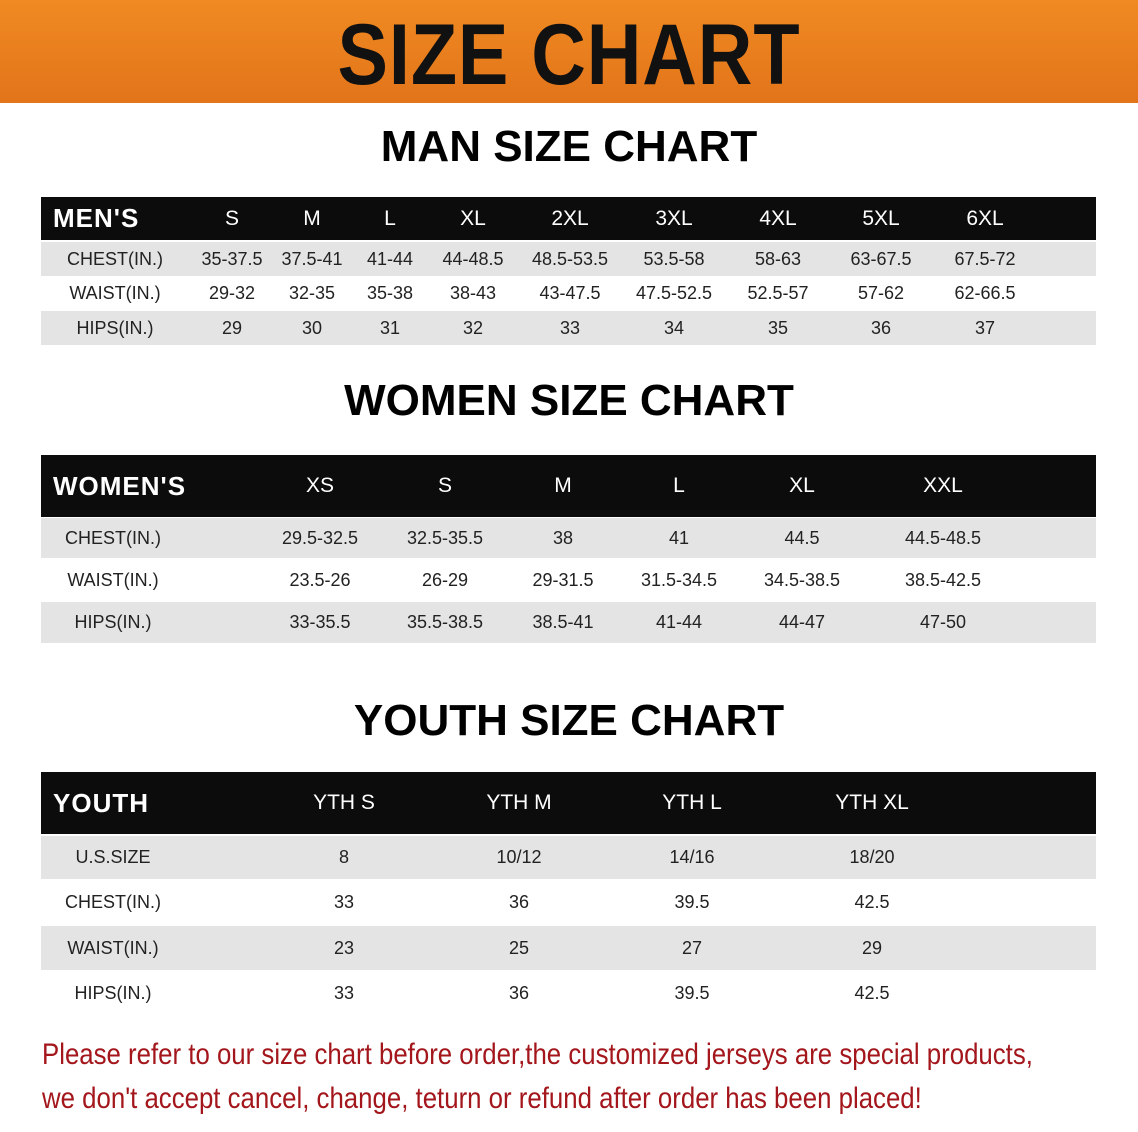  What do you see at coordinates (319, 485) in the screenshot?
I see `column-header: XS` at bounding box center [319, 485].